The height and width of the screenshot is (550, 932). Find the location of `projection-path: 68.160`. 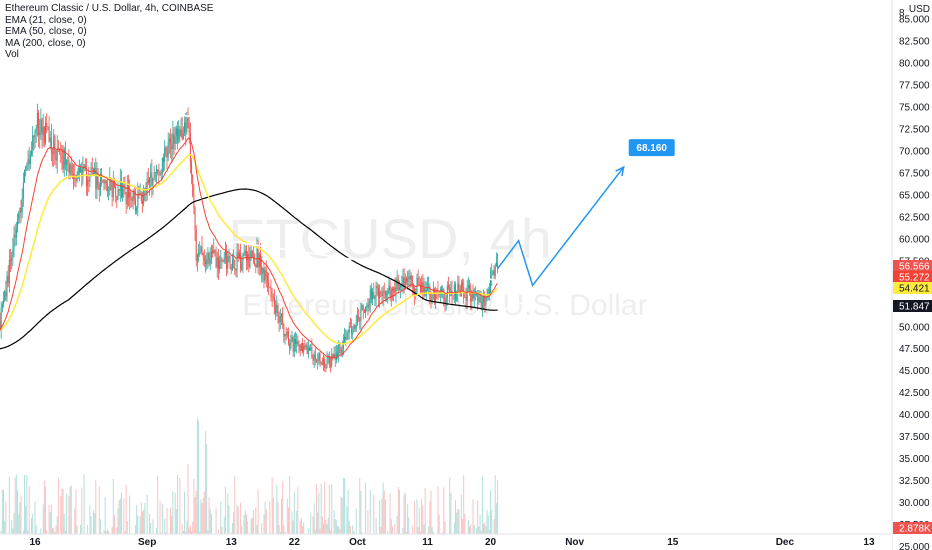

projection-path: 68.160 is located at coordinates (585, 213).